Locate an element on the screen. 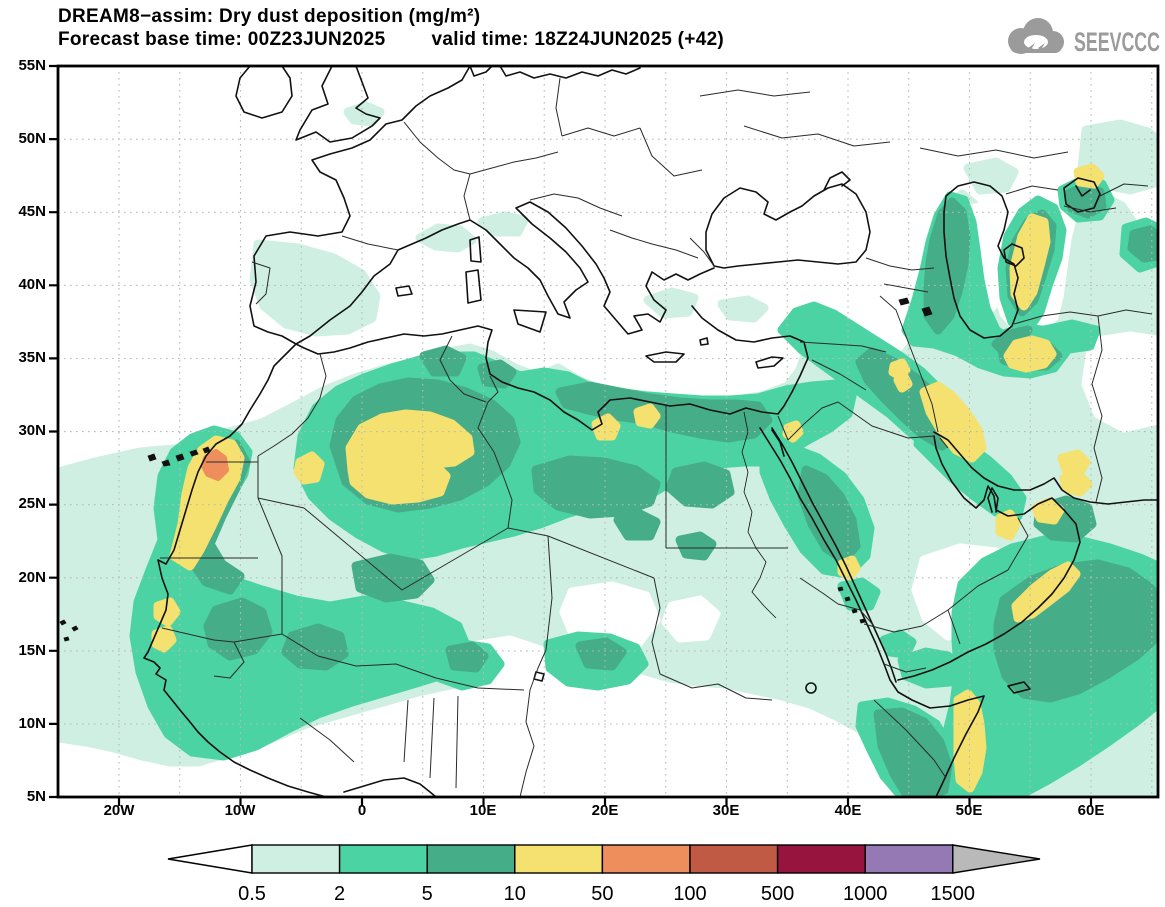  colorbar-label: 10 is located at coordinates (515, 894).